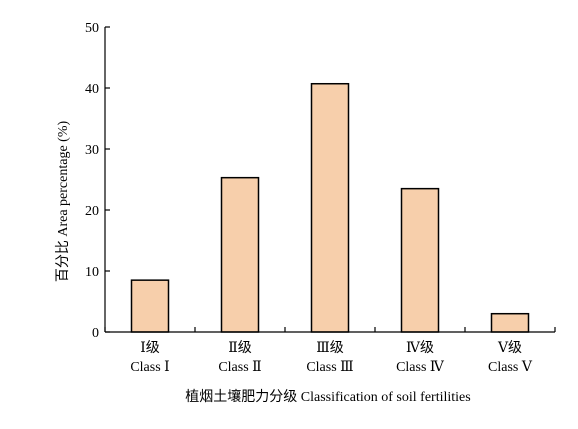  Describe the element at coordinates (150, 348) in the screenshot. I see `x-tick-label-zh: Ⅰ级` at that location.